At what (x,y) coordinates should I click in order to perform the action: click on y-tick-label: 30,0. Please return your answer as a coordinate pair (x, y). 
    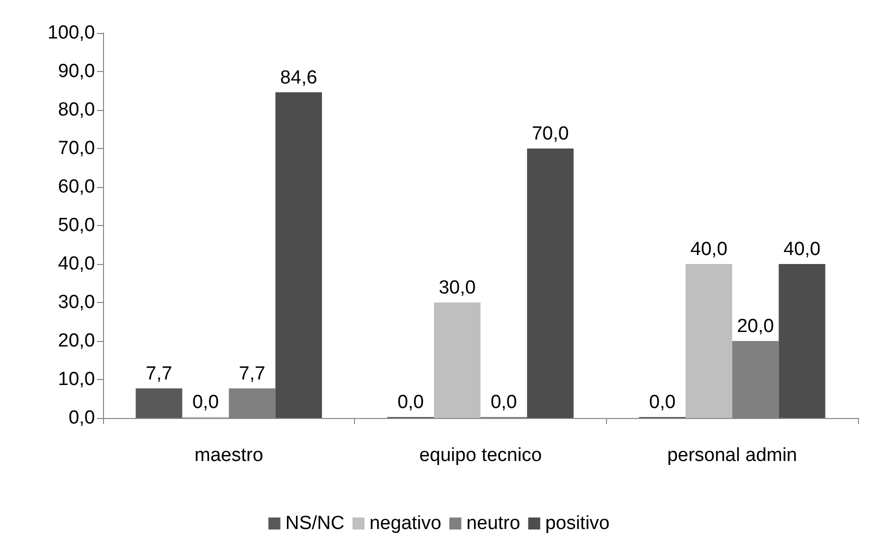
    Looking at the image, I should click on (76, 302).